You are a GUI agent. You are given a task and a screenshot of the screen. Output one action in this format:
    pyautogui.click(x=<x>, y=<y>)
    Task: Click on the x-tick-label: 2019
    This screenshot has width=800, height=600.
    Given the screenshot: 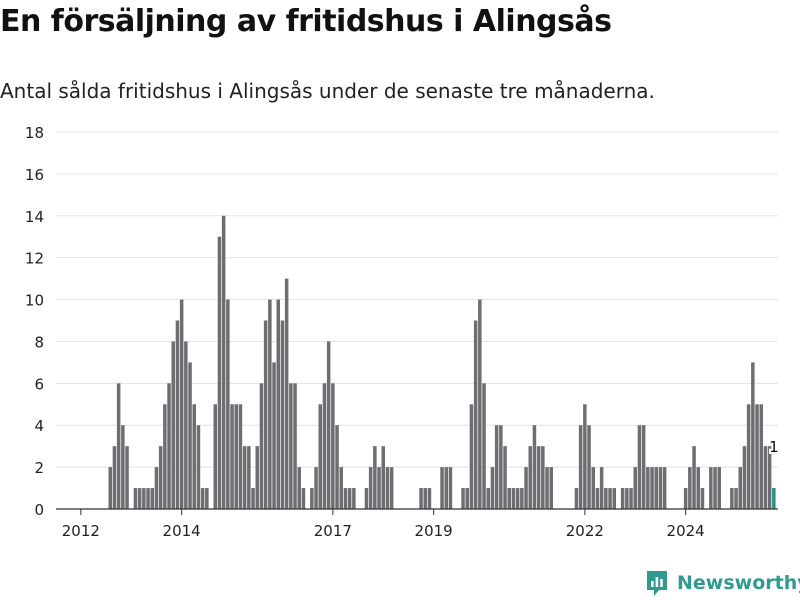 What is the action you would take?
    pyautogui.click(x=434, y=531)
    